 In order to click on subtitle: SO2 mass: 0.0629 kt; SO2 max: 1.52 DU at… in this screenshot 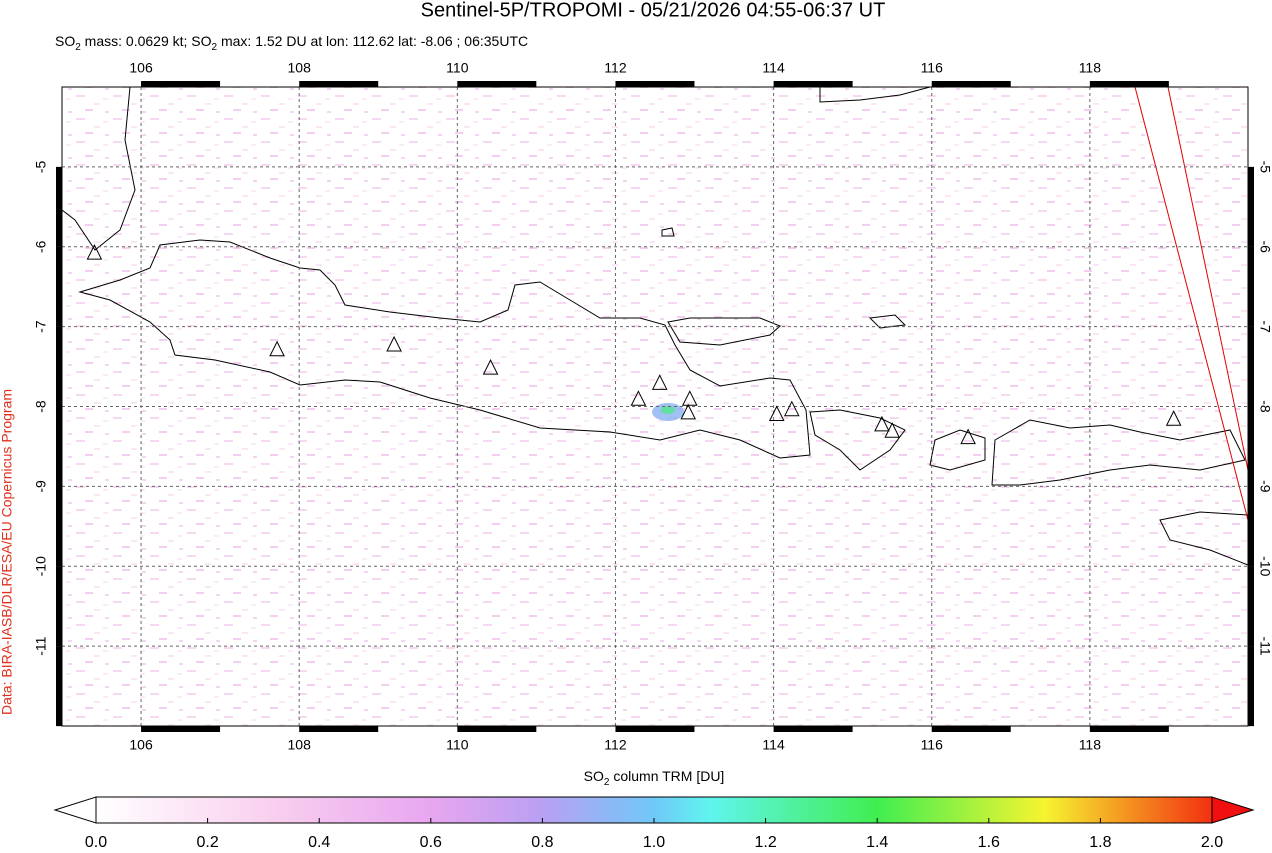, I will do `click(291, 43)`.